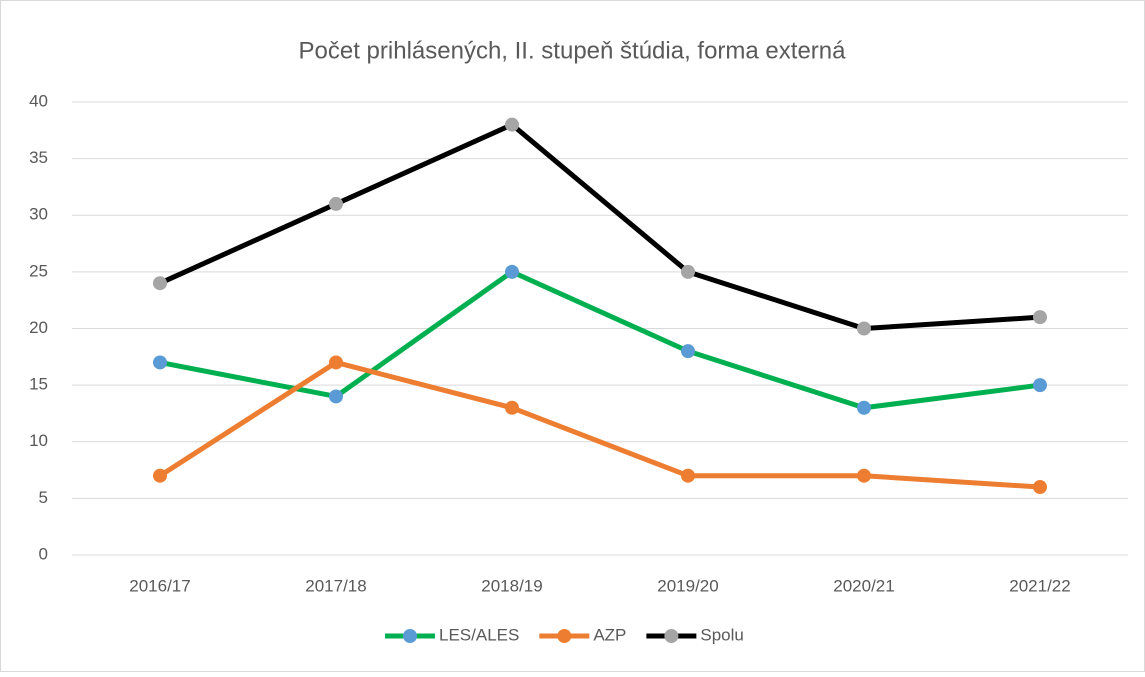  What do you see at coordinates (43, 553) in the screenshot?
I see `y-tick-label: 0` at bounding box center [43, 553].